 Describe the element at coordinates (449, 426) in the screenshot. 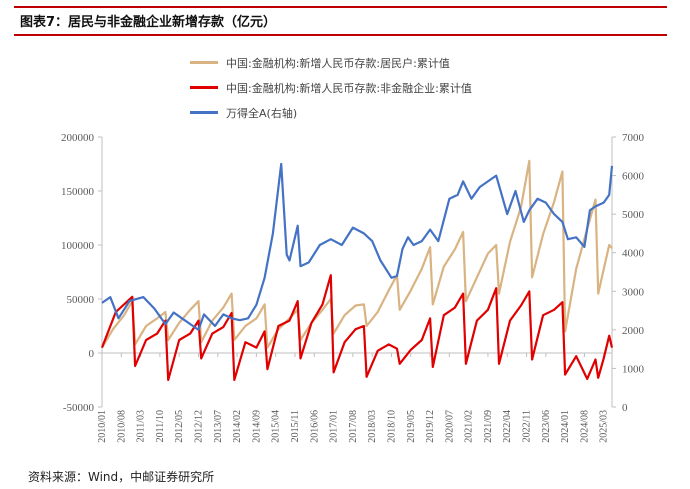

I see `x-tick-label: 2020/07` at that location.